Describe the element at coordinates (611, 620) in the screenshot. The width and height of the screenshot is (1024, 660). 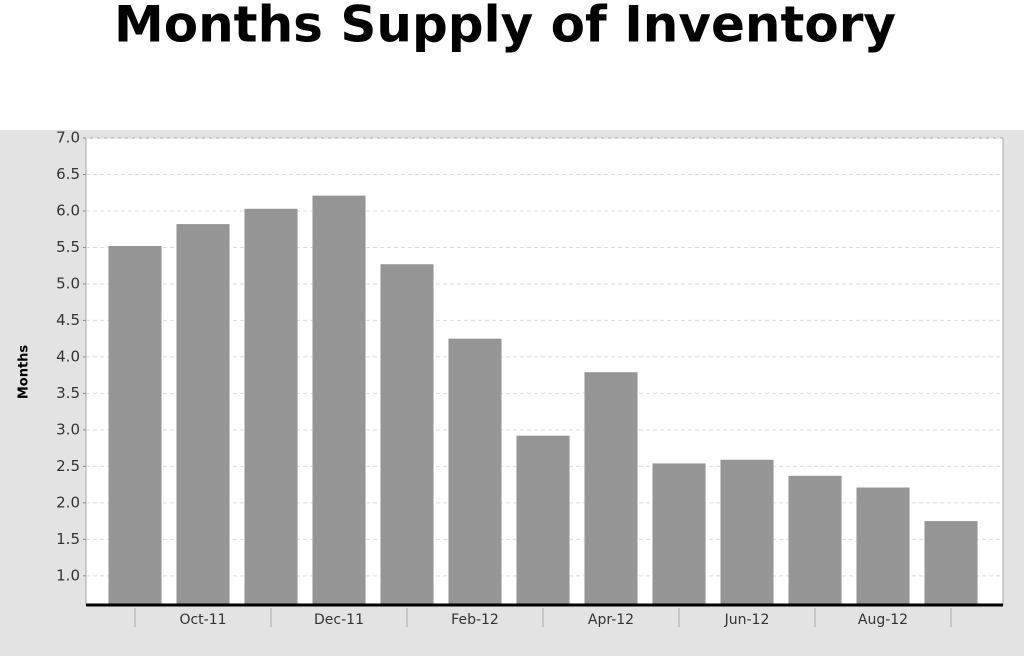
I see `x-tick-label: Apr-12` at that location.